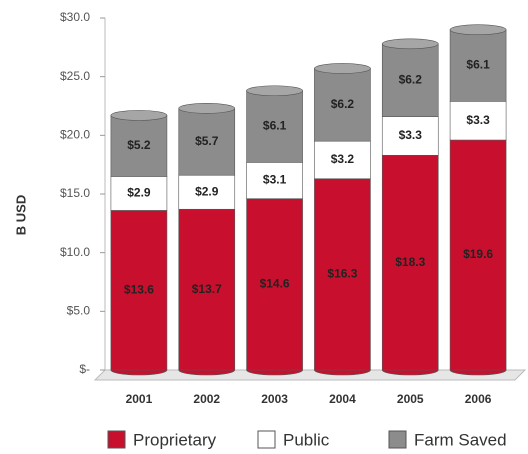 The height and width of the screenshot is (454, 528). I want to click on x-tick-label: 2004, so click(342, 399).